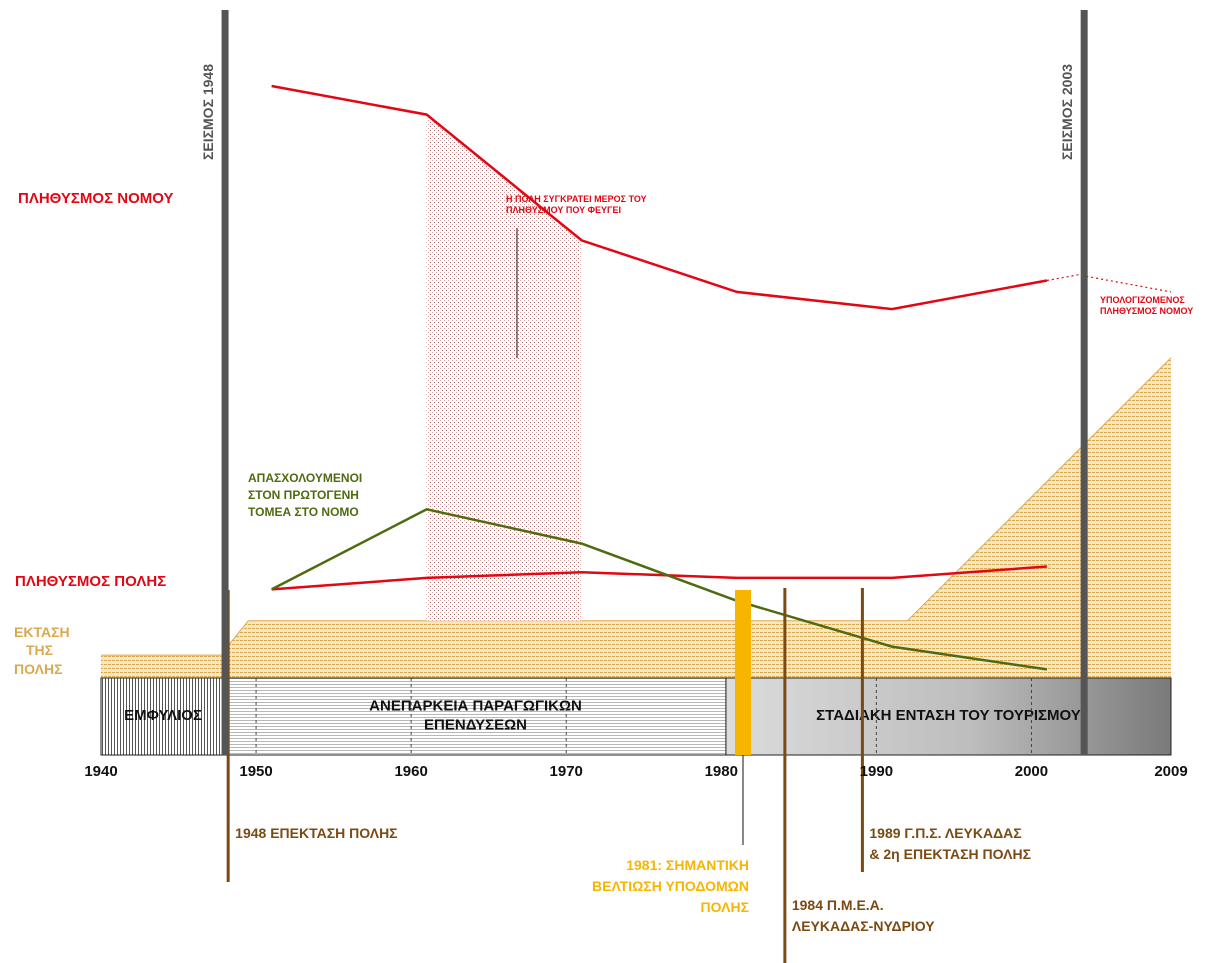  What do you see at coordinates (1142, 300) in the screenshot?
I see `projected-population-label-line: ΥΠΟΛΟΓΙΖΟΜΕΝΟΣ` at bounding box center [1142, 300].